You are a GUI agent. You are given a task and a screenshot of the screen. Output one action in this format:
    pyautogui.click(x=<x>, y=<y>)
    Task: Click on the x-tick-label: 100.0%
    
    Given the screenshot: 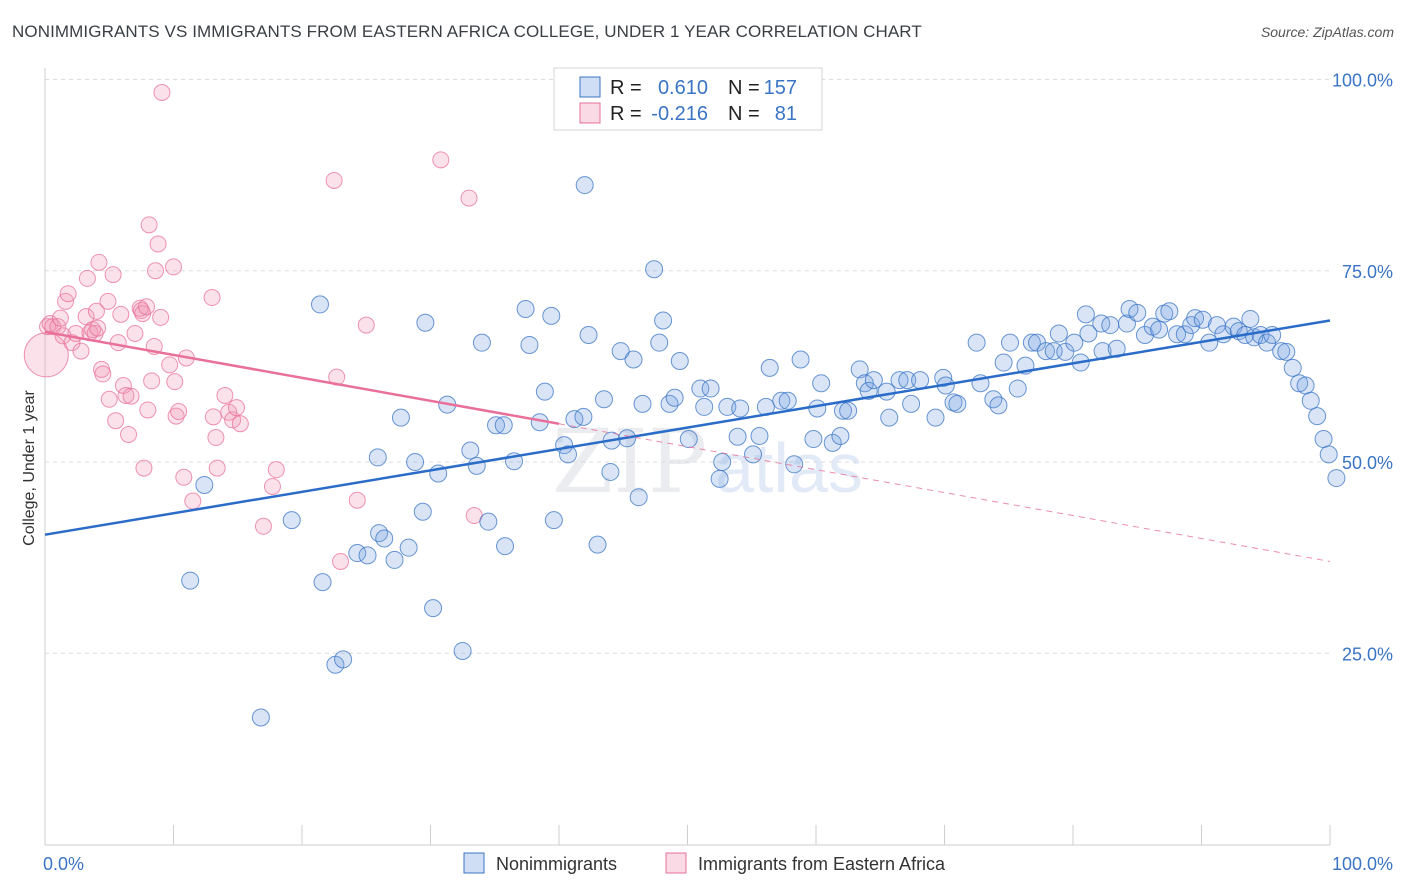 What is the action you would take?
    pyautogui.click(x=1362, y=864)
    